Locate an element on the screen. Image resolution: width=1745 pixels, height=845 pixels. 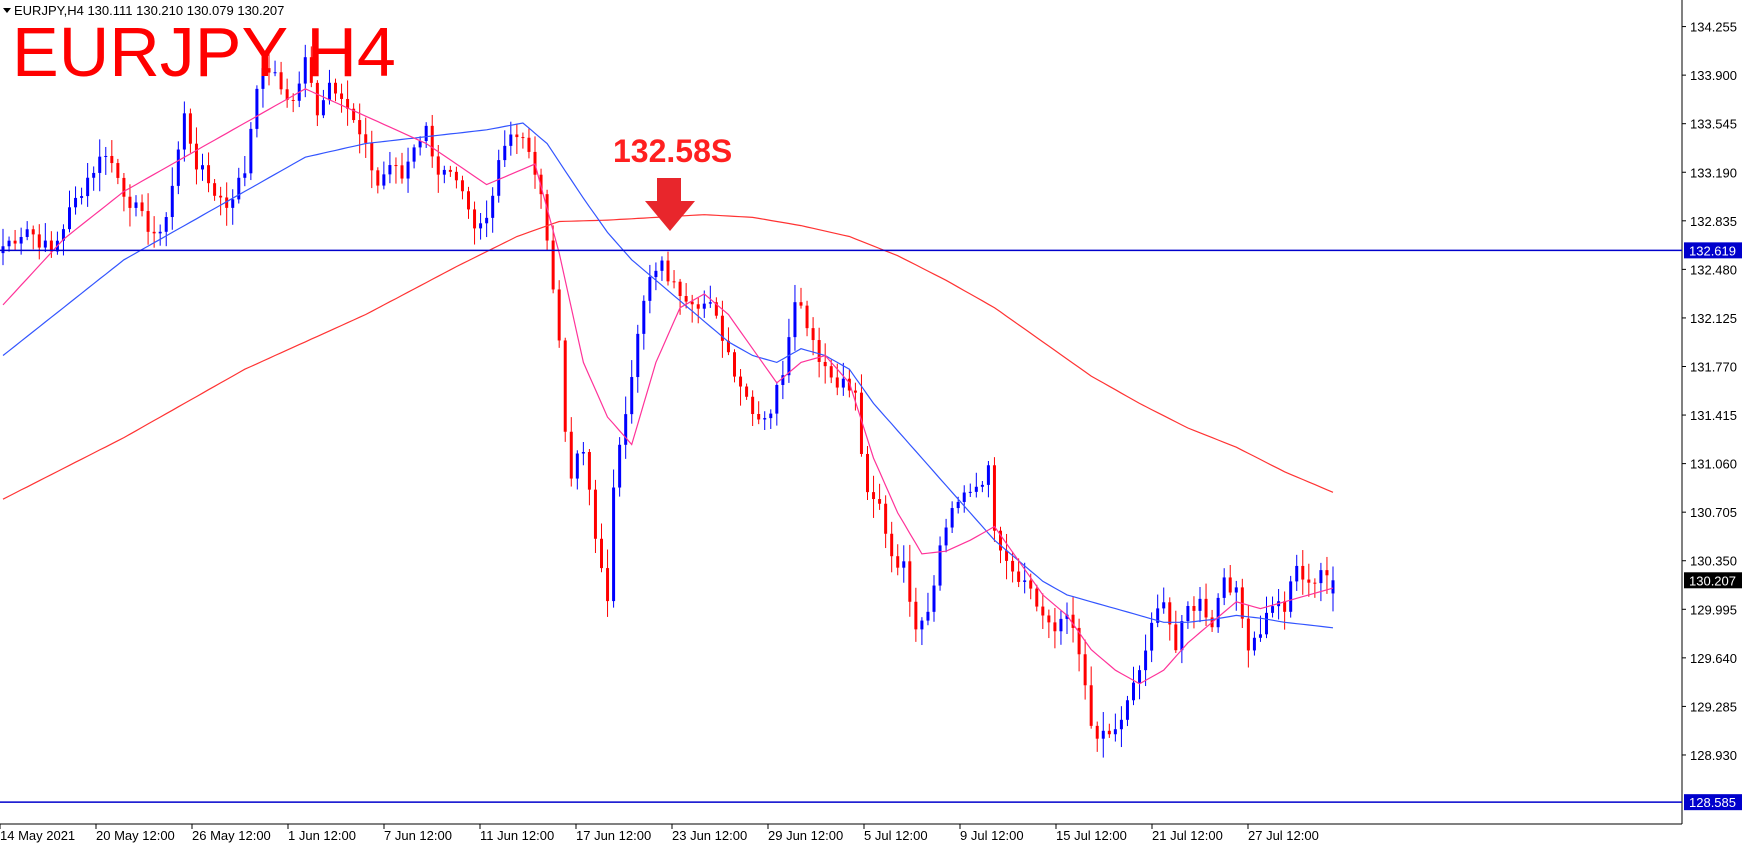
x-tick-label: 20 May 12:00 is located at coordinates (135, 835).